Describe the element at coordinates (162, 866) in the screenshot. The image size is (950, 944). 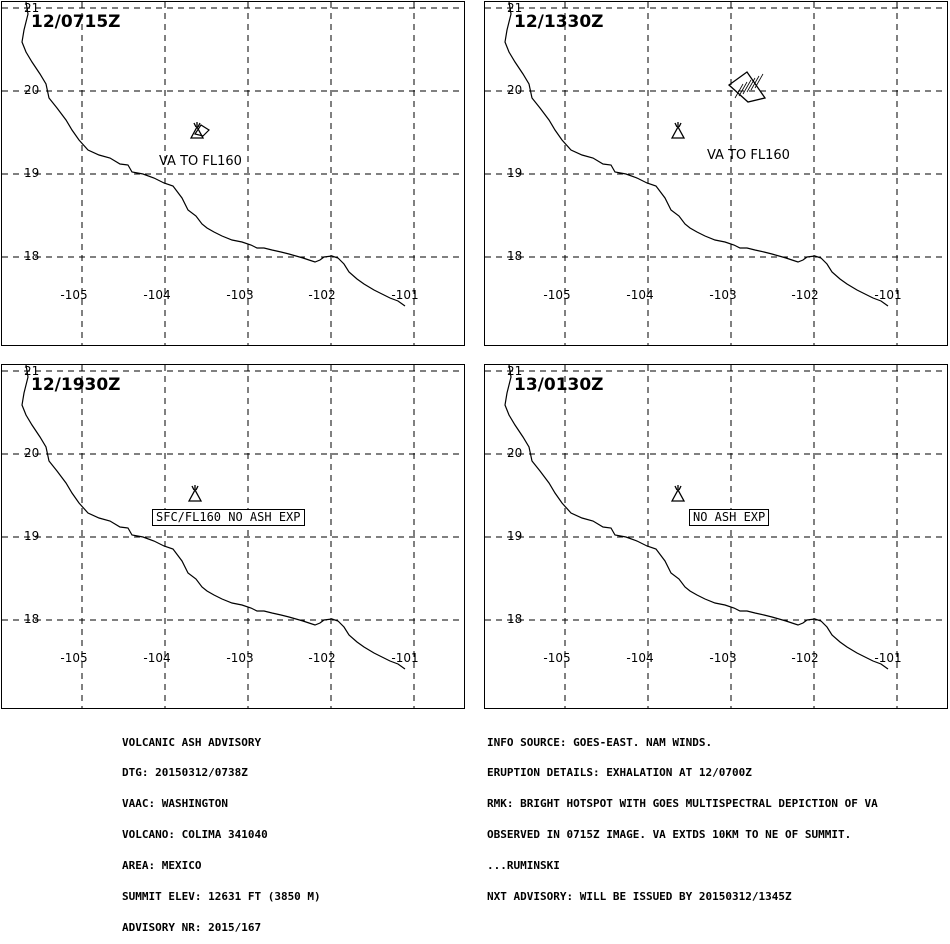
I see `advisory-line: AREA: MEXICO` at that location.